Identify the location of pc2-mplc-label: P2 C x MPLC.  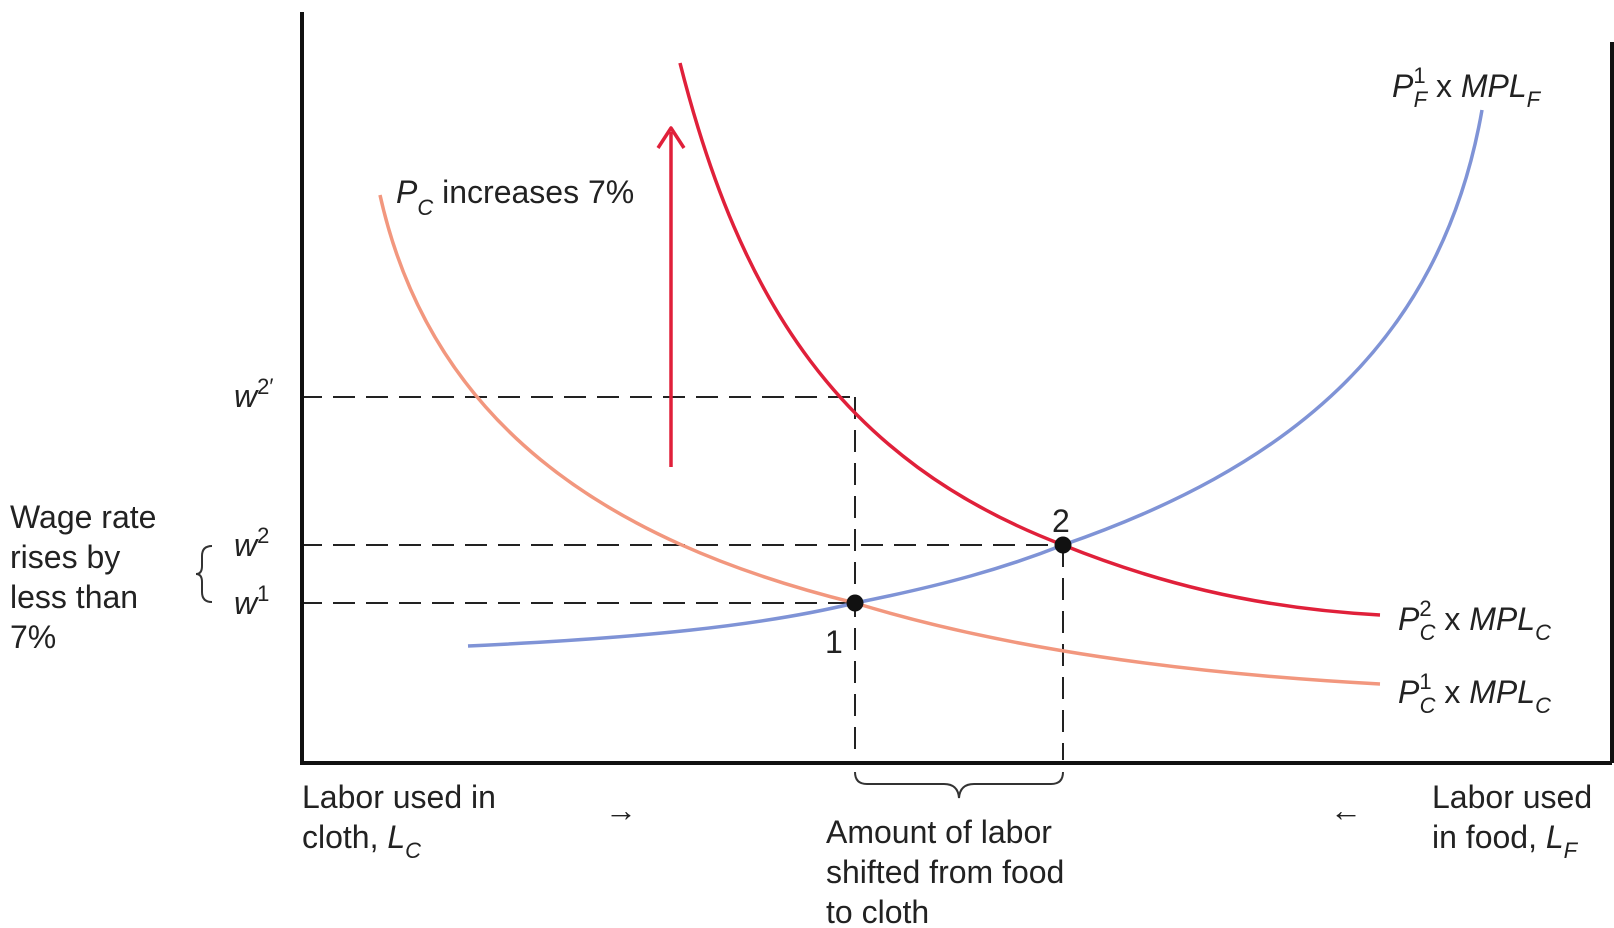
(1474, 620).